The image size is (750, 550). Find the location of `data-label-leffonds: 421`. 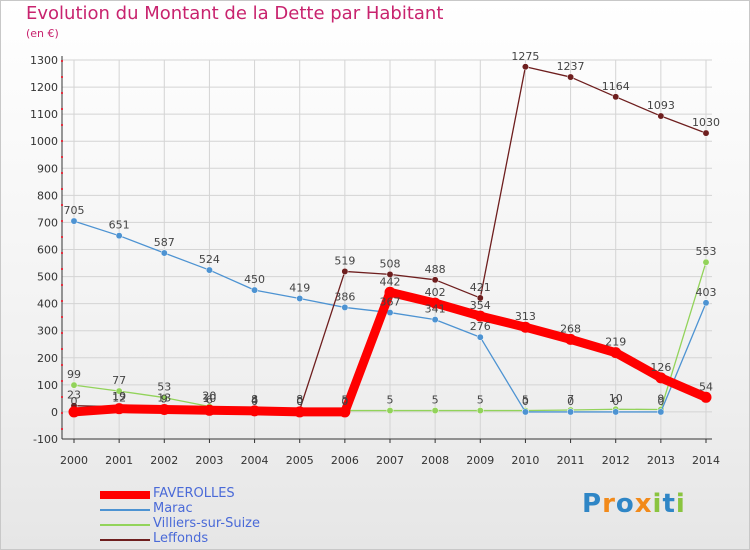

data-label-leffonds: 421 is located at coordinates (480, 287).